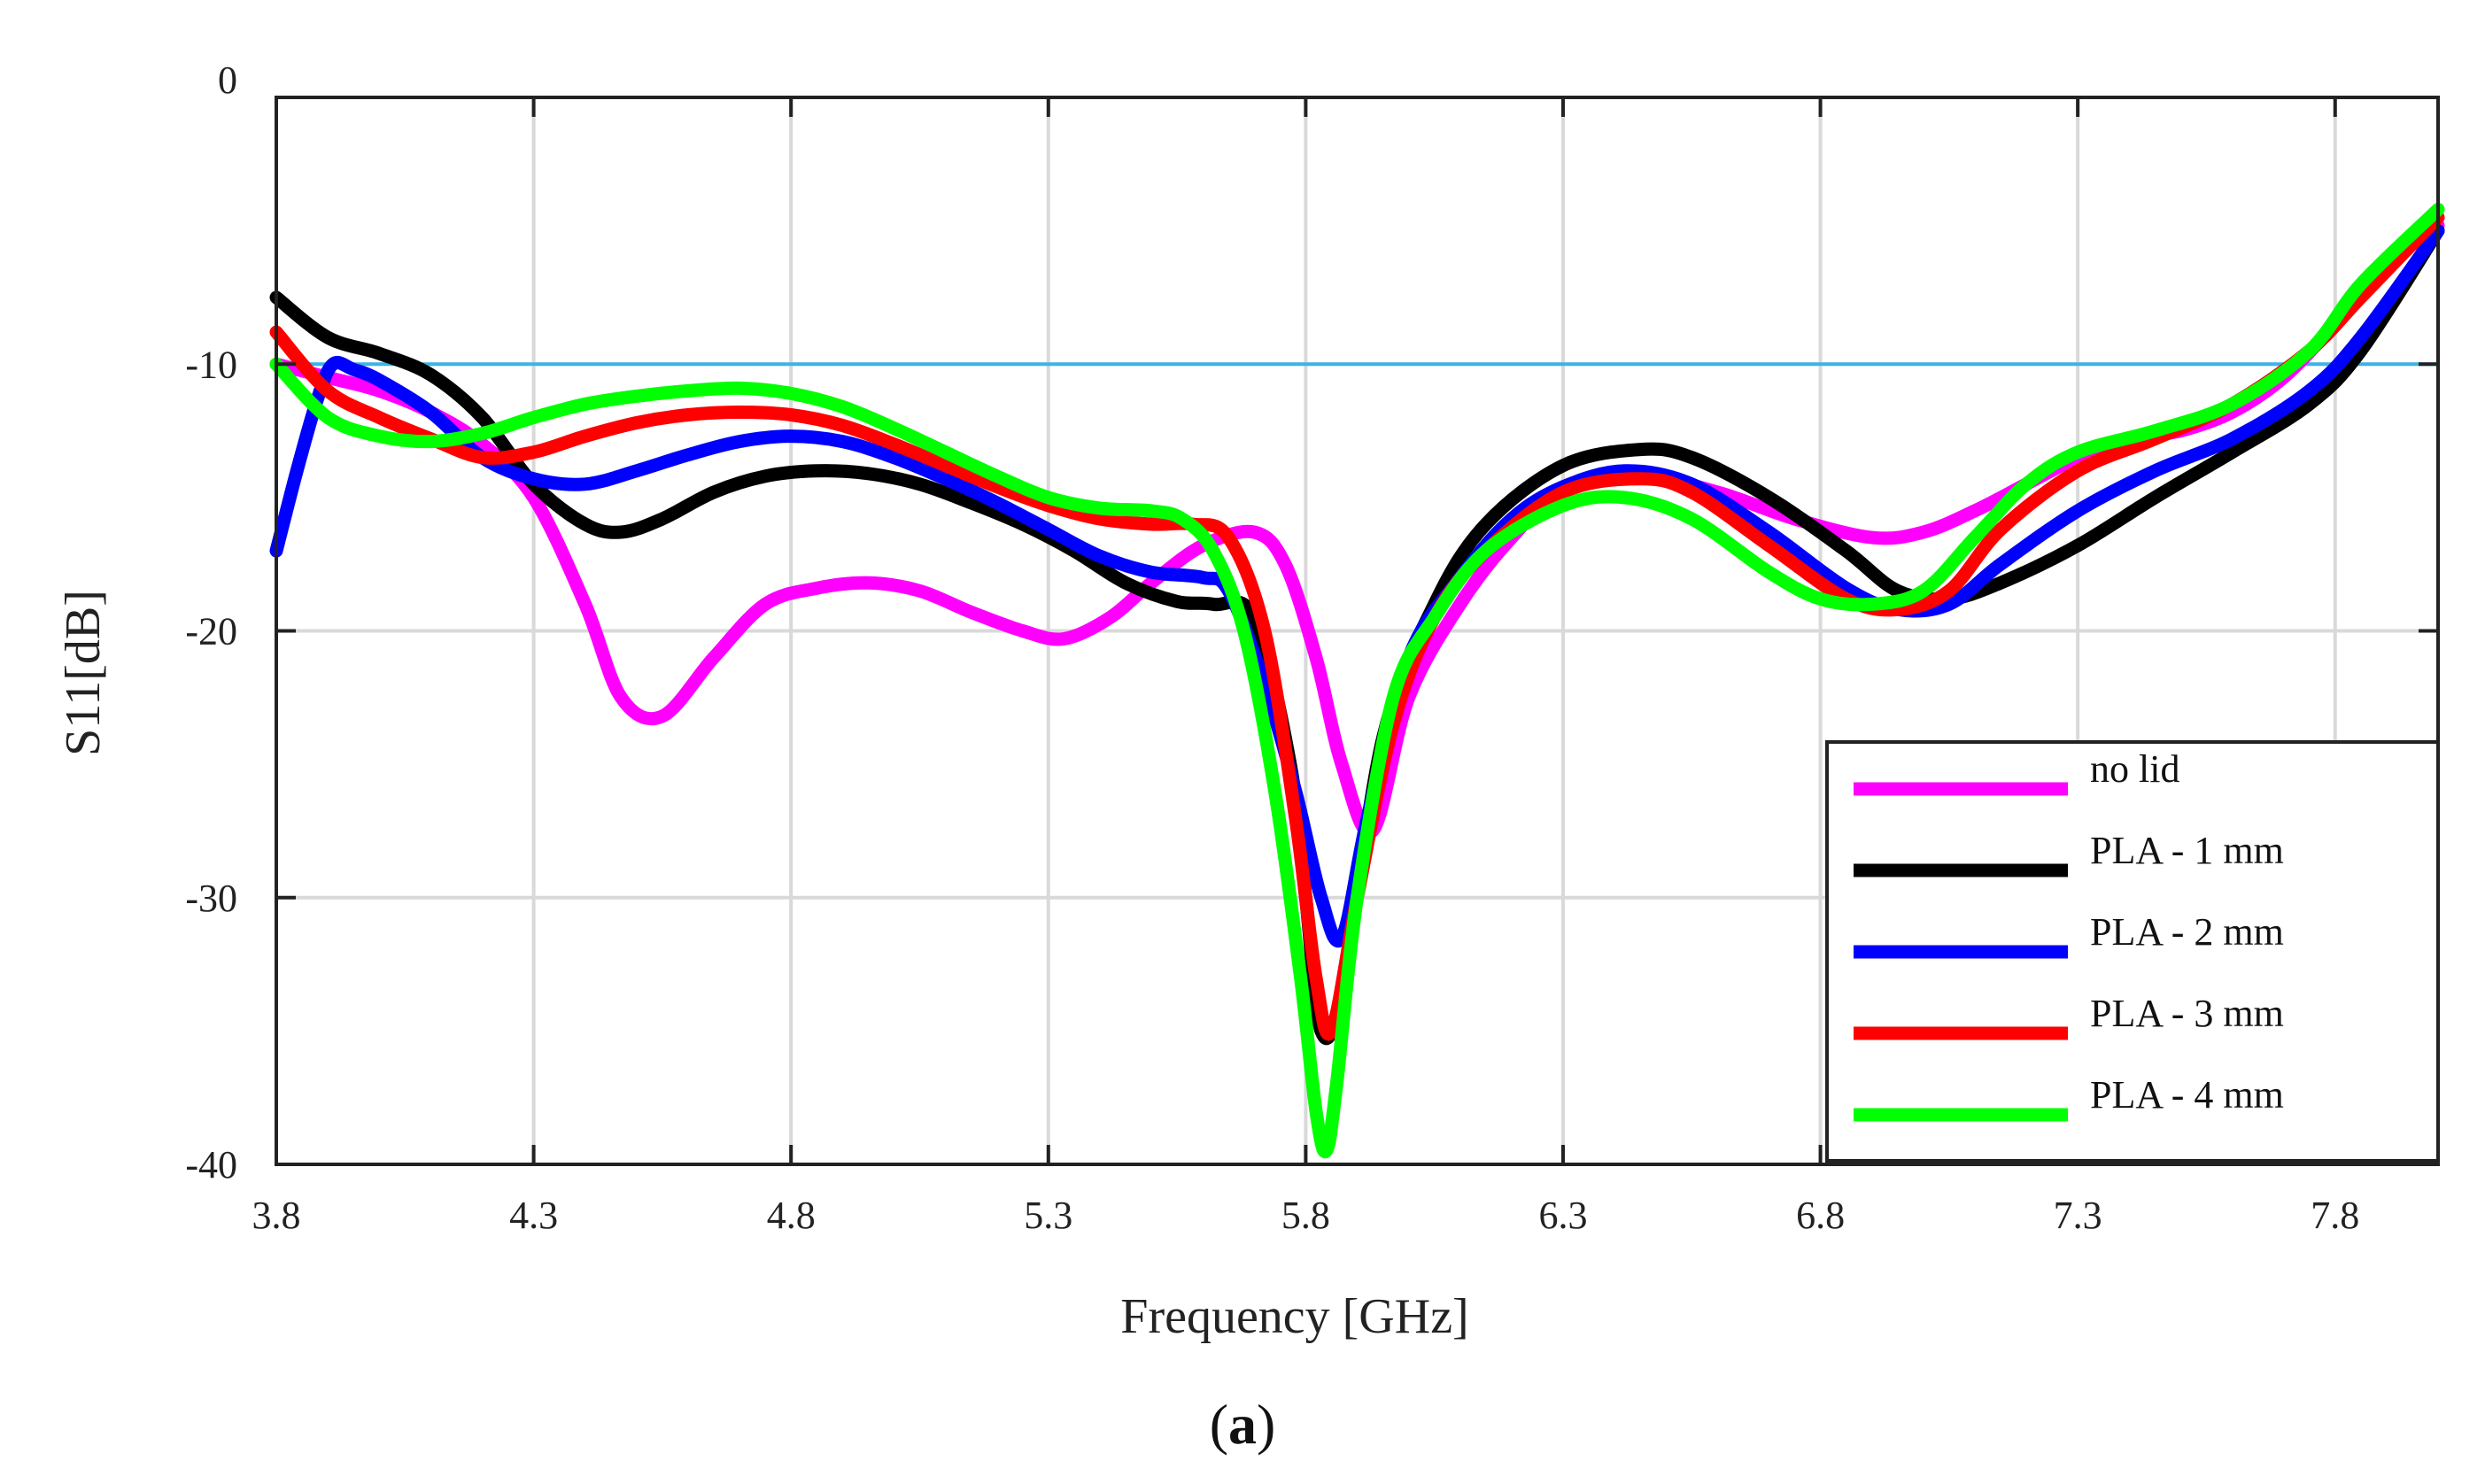 The height and width of the screenshot is (1484, 2485). Describe the element at coordinates (2187, 1095) in the screenshot. I see `legend-label-5: PLA - 4 mm` at that location.